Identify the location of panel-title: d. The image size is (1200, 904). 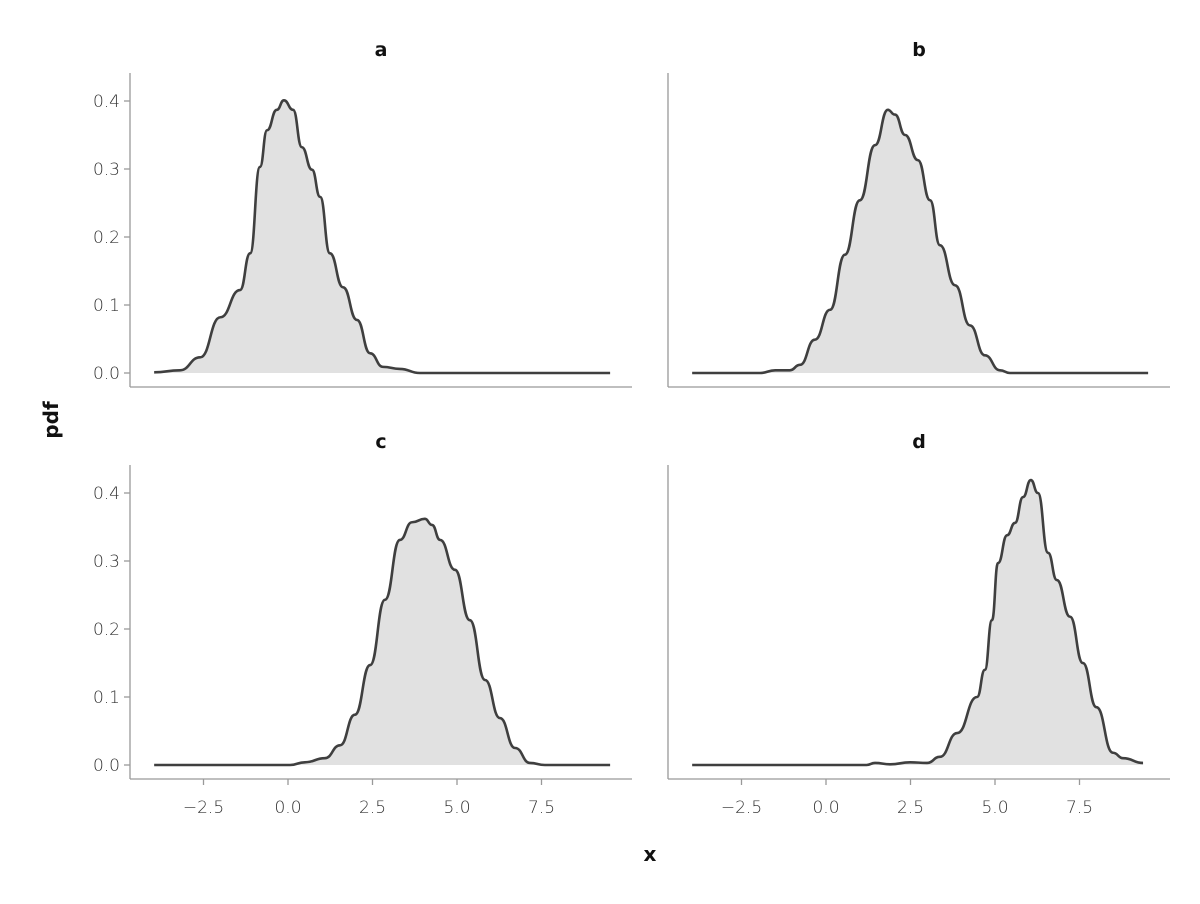
(919, 442).